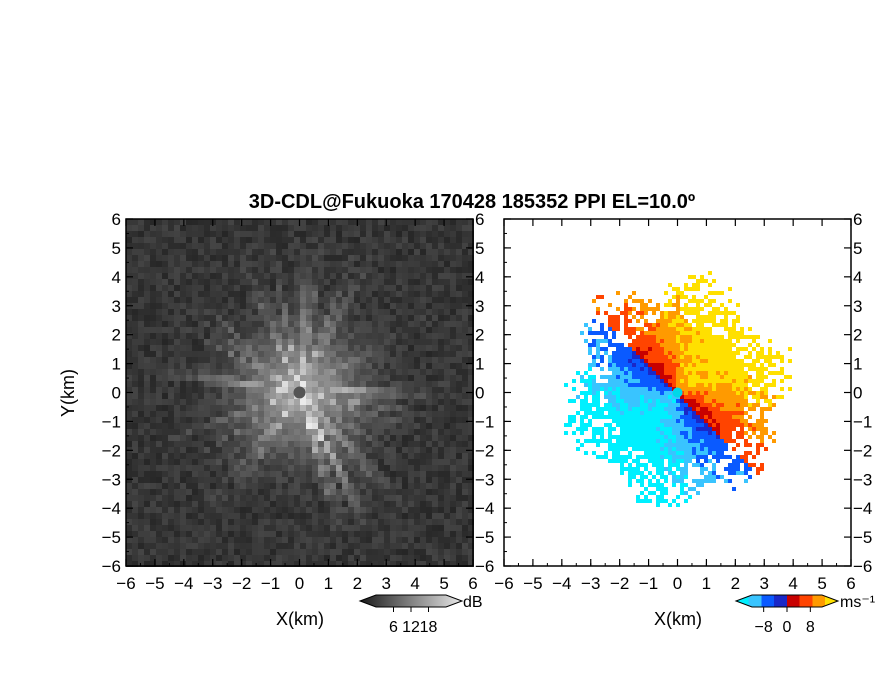 Image resolution: width=880 pixels, height=680 pixels. What do you see at coordinates (68, 393) in the screenshot?
I see `reflectivity-y-axis-label: Y(km)` at bounding box center [68, 393].